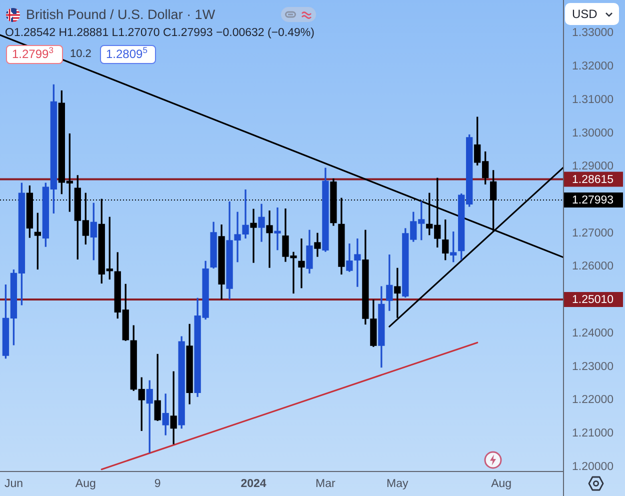 The height and width of the screenshot is (496, 625). Describe the element at coordinates (593, 133) in the screenshot. I see `y-tick-label: 1.30000` at that location.